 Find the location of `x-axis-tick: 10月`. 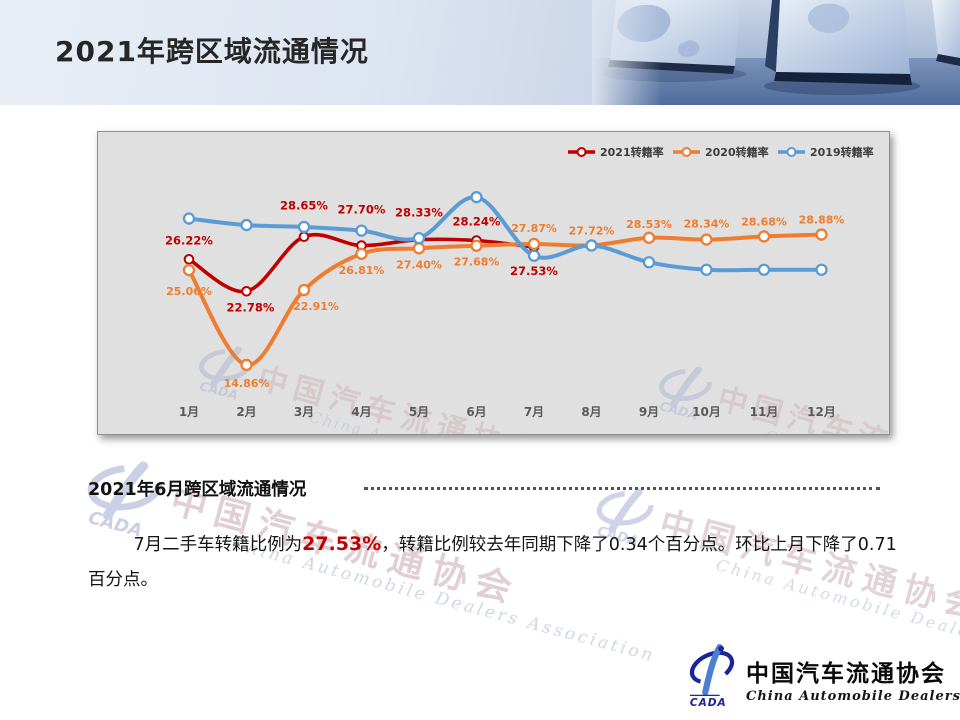

x-axis-tick: 10月 is located at coordinates (706, 412).